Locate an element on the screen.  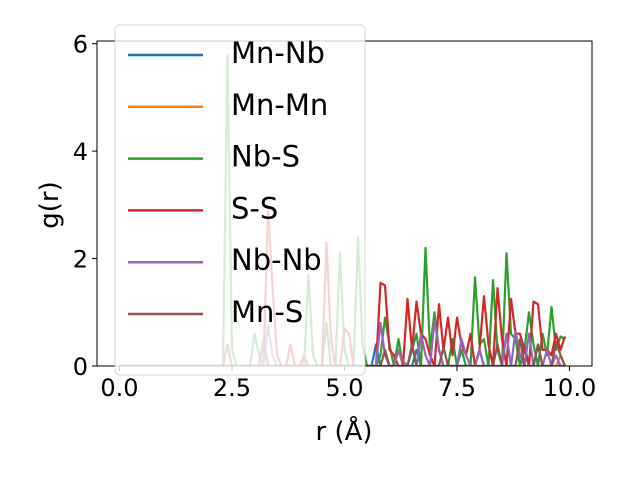
legend-label: Mn-Nb is located at coordinates (278, 53).